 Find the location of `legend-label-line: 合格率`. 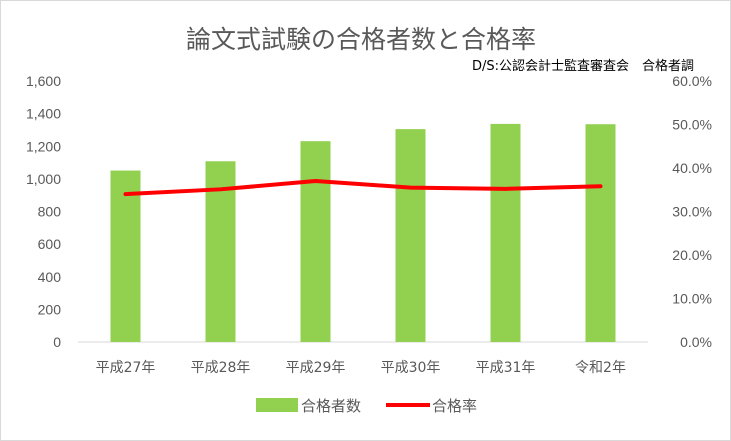

legend-label-line: 合格率 is located at coordinates (454, 406).